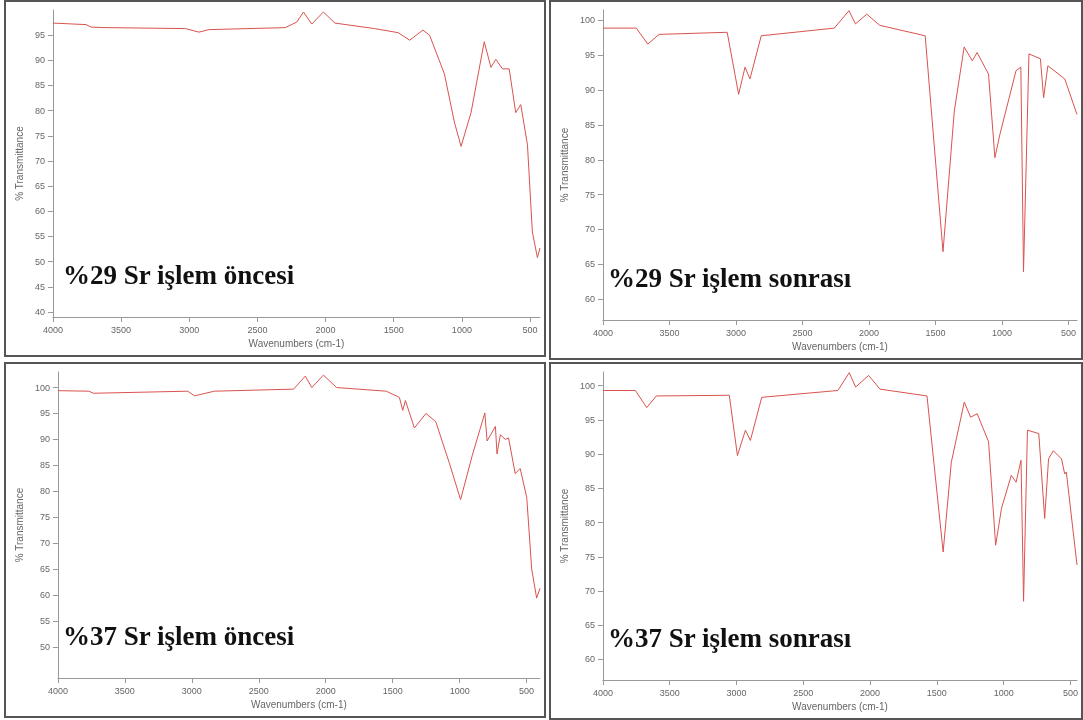 The width and height of the screenshot is (1083, 720). What do you see at coordinates (179, 274) in the screenshot?
I see `text: %29 Sr işlem öncesi` at bounding box center [179, 274].